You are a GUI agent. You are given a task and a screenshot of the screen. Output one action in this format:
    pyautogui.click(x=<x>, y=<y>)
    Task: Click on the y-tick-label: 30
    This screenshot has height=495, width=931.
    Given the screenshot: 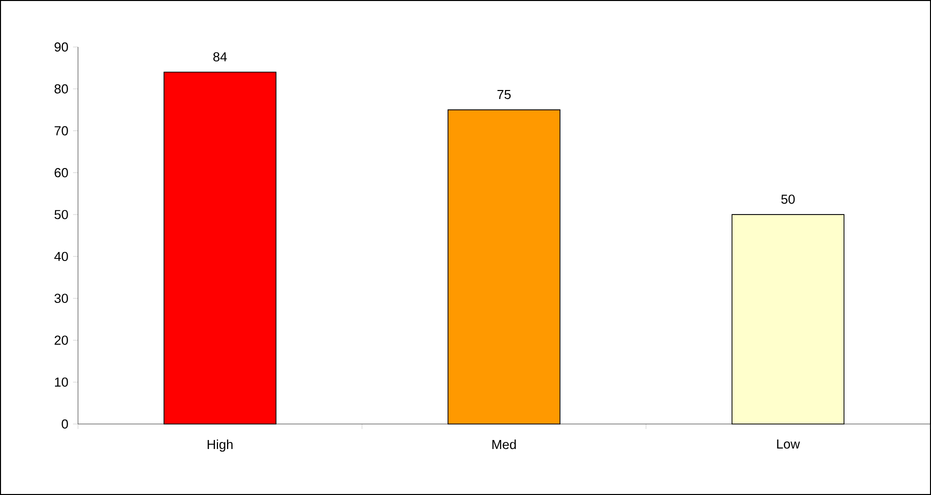 What is the action you would take?
    pyautogui.click(x=61, y=298)
    